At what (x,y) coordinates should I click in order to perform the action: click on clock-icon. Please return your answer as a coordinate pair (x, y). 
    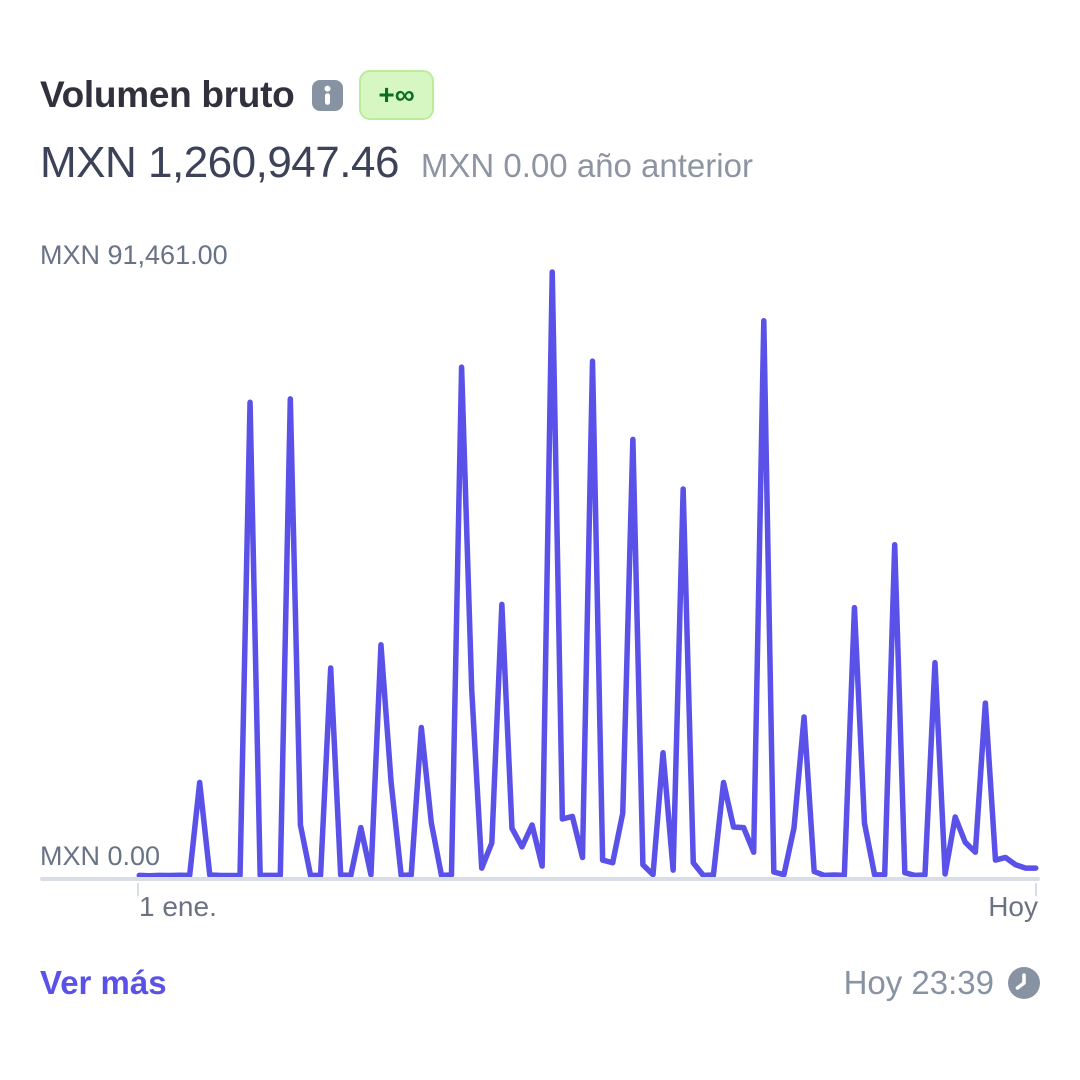
    Looking at the image, I should click on (1024, 983).